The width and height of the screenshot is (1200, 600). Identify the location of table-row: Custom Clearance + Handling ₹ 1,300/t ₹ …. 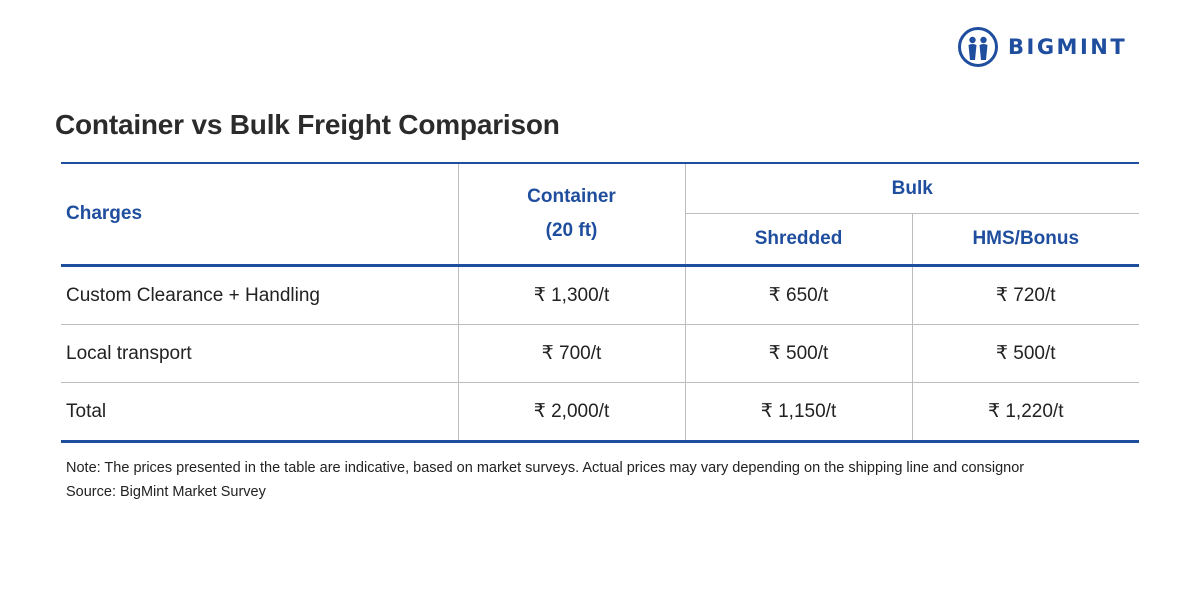
(600, 295).